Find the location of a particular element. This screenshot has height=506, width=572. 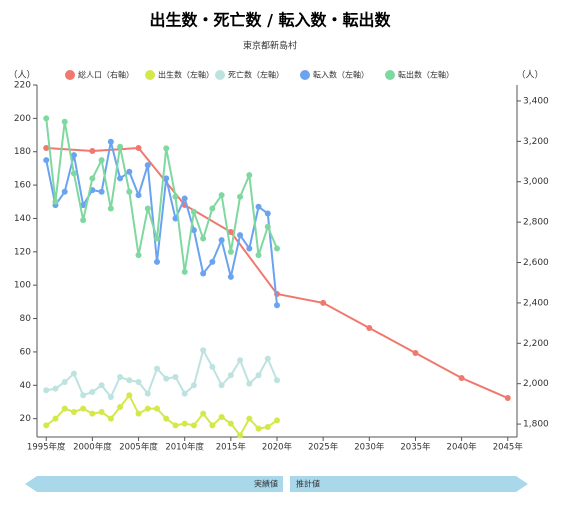

y-tick-label: 100 is located at coordinates (22, 286).